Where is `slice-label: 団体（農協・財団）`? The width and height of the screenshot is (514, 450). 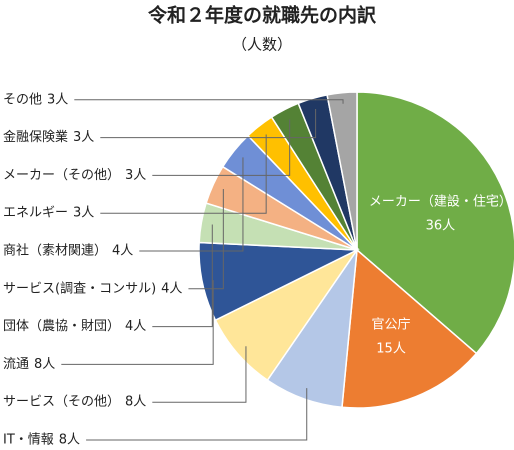 slice-label: 団体（農協・財団） is located at coordinates (61, 326).